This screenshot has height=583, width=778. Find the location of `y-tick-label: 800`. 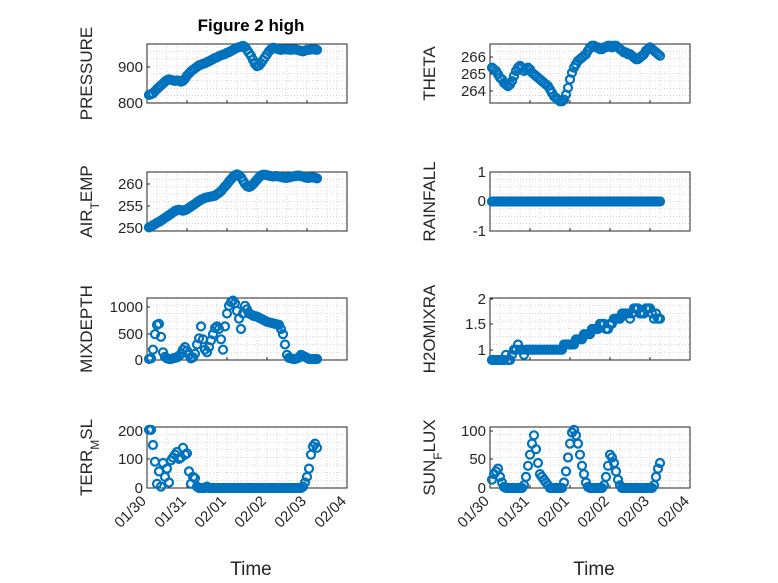

y-tick-label: 800 is located at coordinates (130, 103).